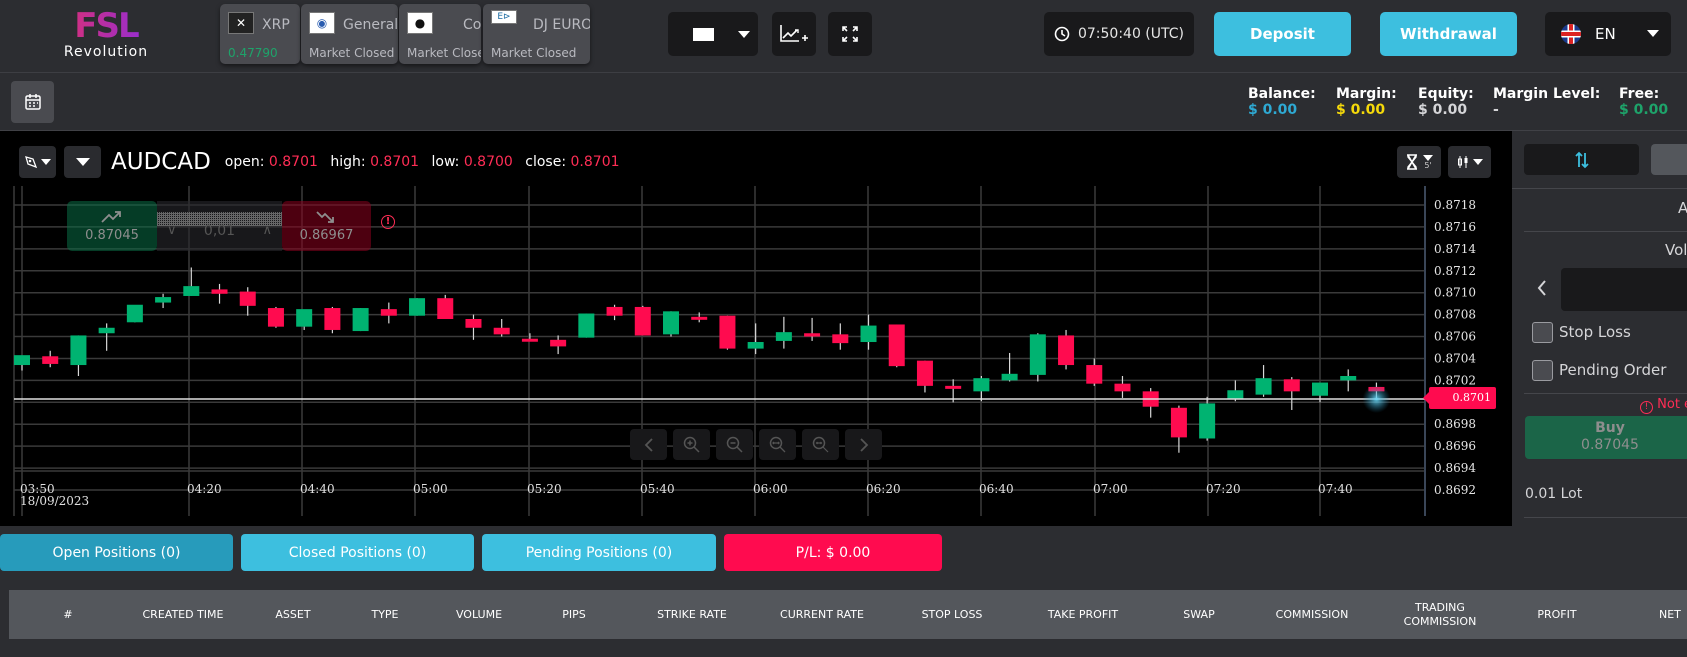 Image resolution: width=1687 pixels, height=657 pixels. What do you see at coordinates (883, 489) in the screenshot?
I see `svg-text: 06:20` at bounding box center [883, 489].